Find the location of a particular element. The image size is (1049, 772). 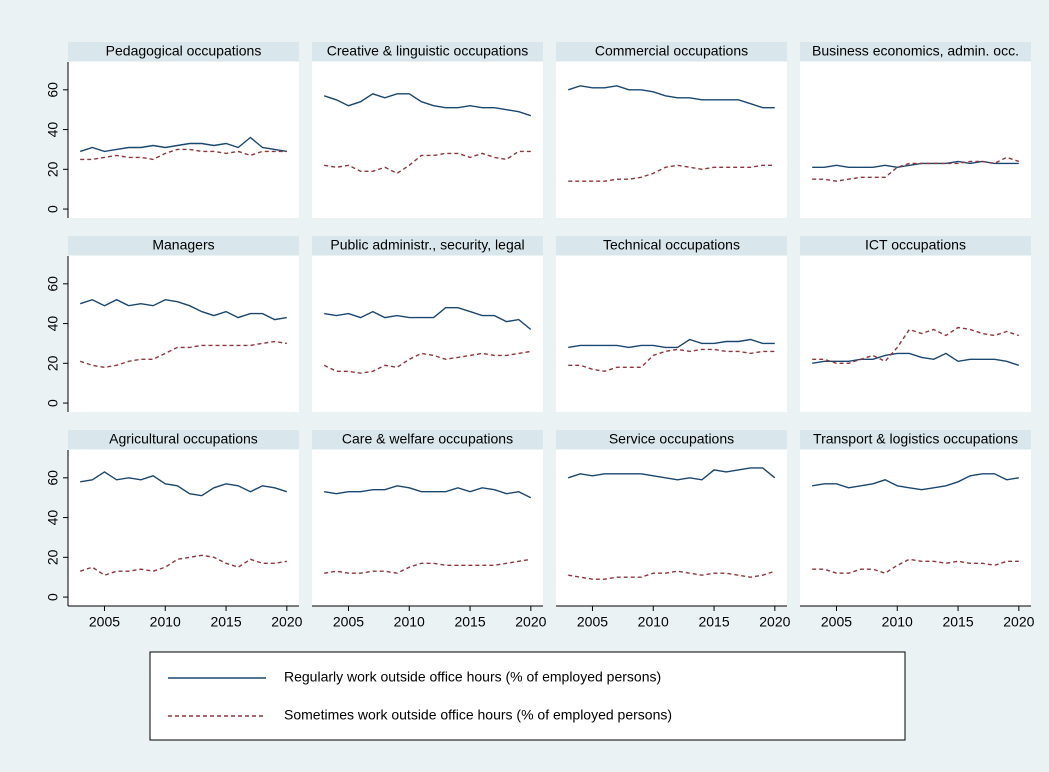

panel-title: Care & welfare occupations is located at coordinates (427, 439).